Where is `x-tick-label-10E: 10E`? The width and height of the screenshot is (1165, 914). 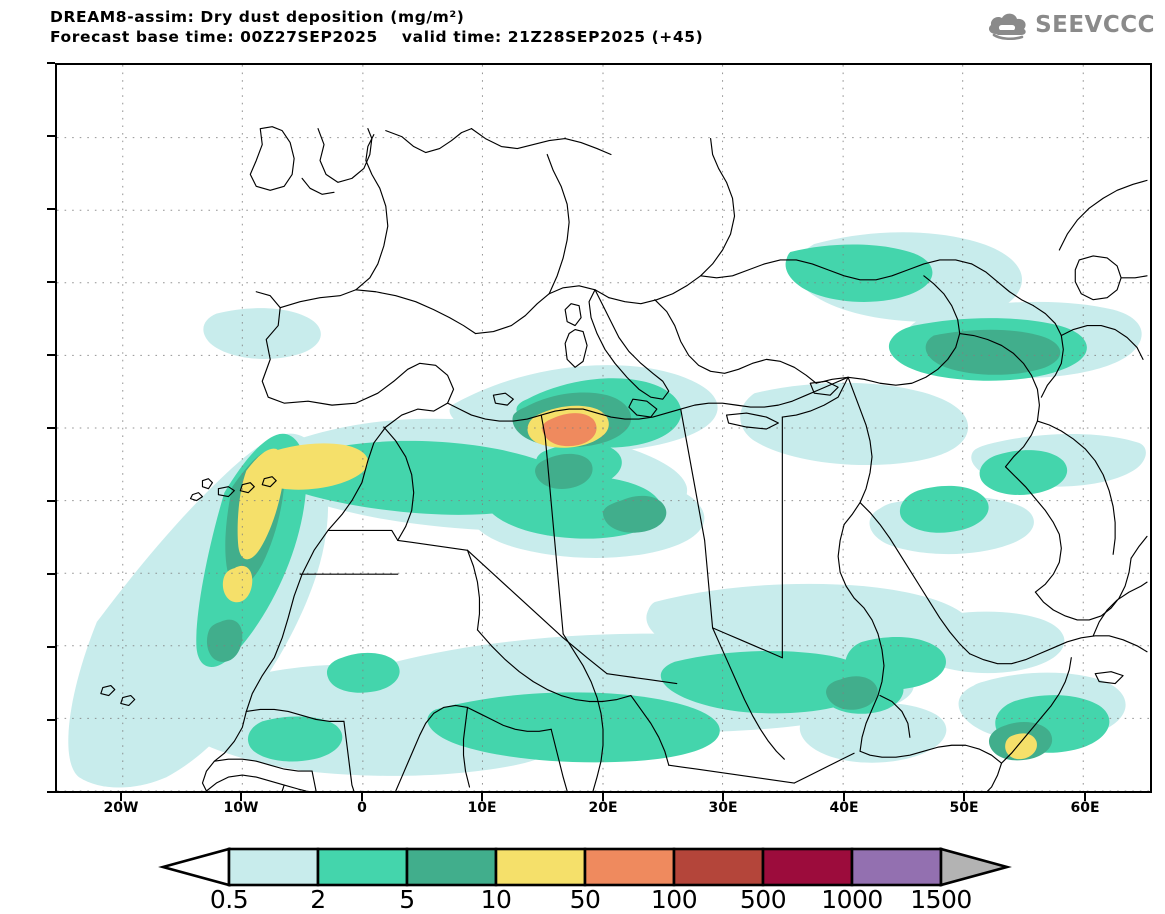
x-tick-label-10E: 10E is located at coordinates (482, 808).